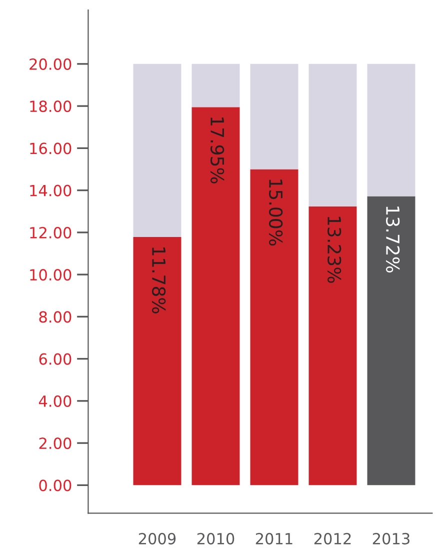 This screenshot has height=556, width=441. What do you see at coordinates (393, 239) in the screenshot?
I see `data-label: 13.72%` at bounding box center [393, 239].